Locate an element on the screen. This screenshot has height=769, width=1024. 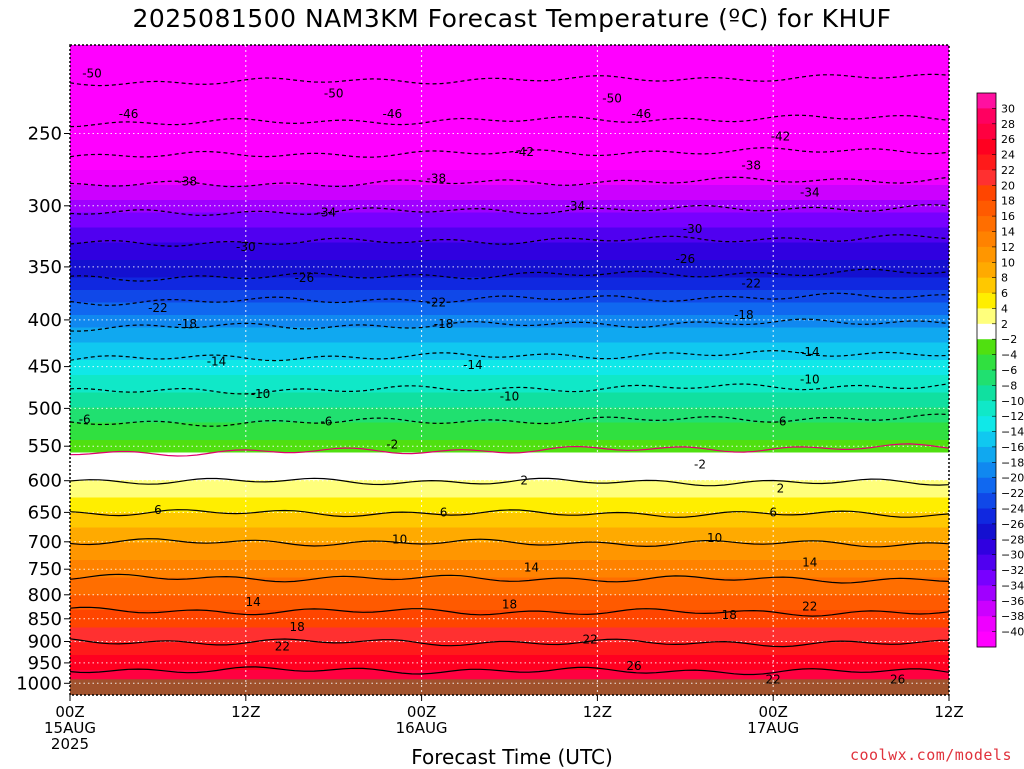
contour-label: 6 is located at coordinates (773, 512).